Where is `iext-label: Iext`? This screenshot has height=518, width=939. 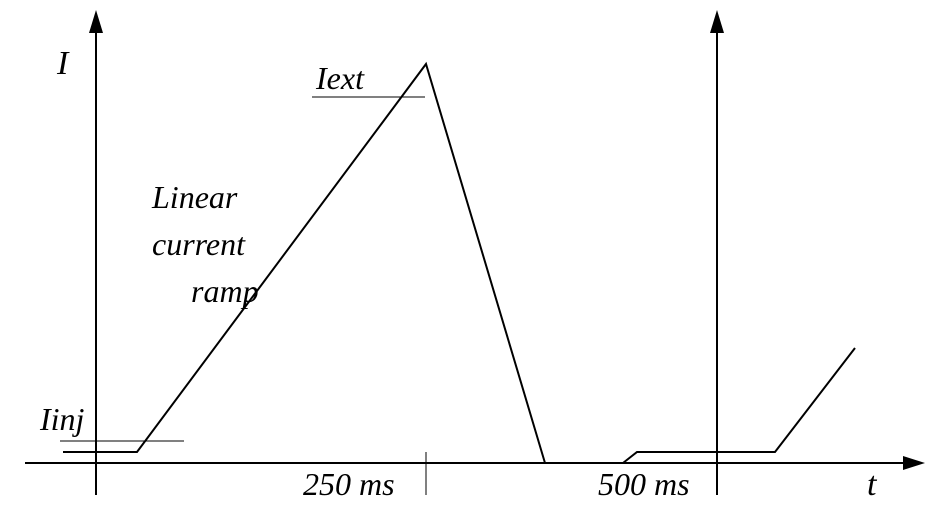 iext-label: Iext is located at coordinates (340, 78).